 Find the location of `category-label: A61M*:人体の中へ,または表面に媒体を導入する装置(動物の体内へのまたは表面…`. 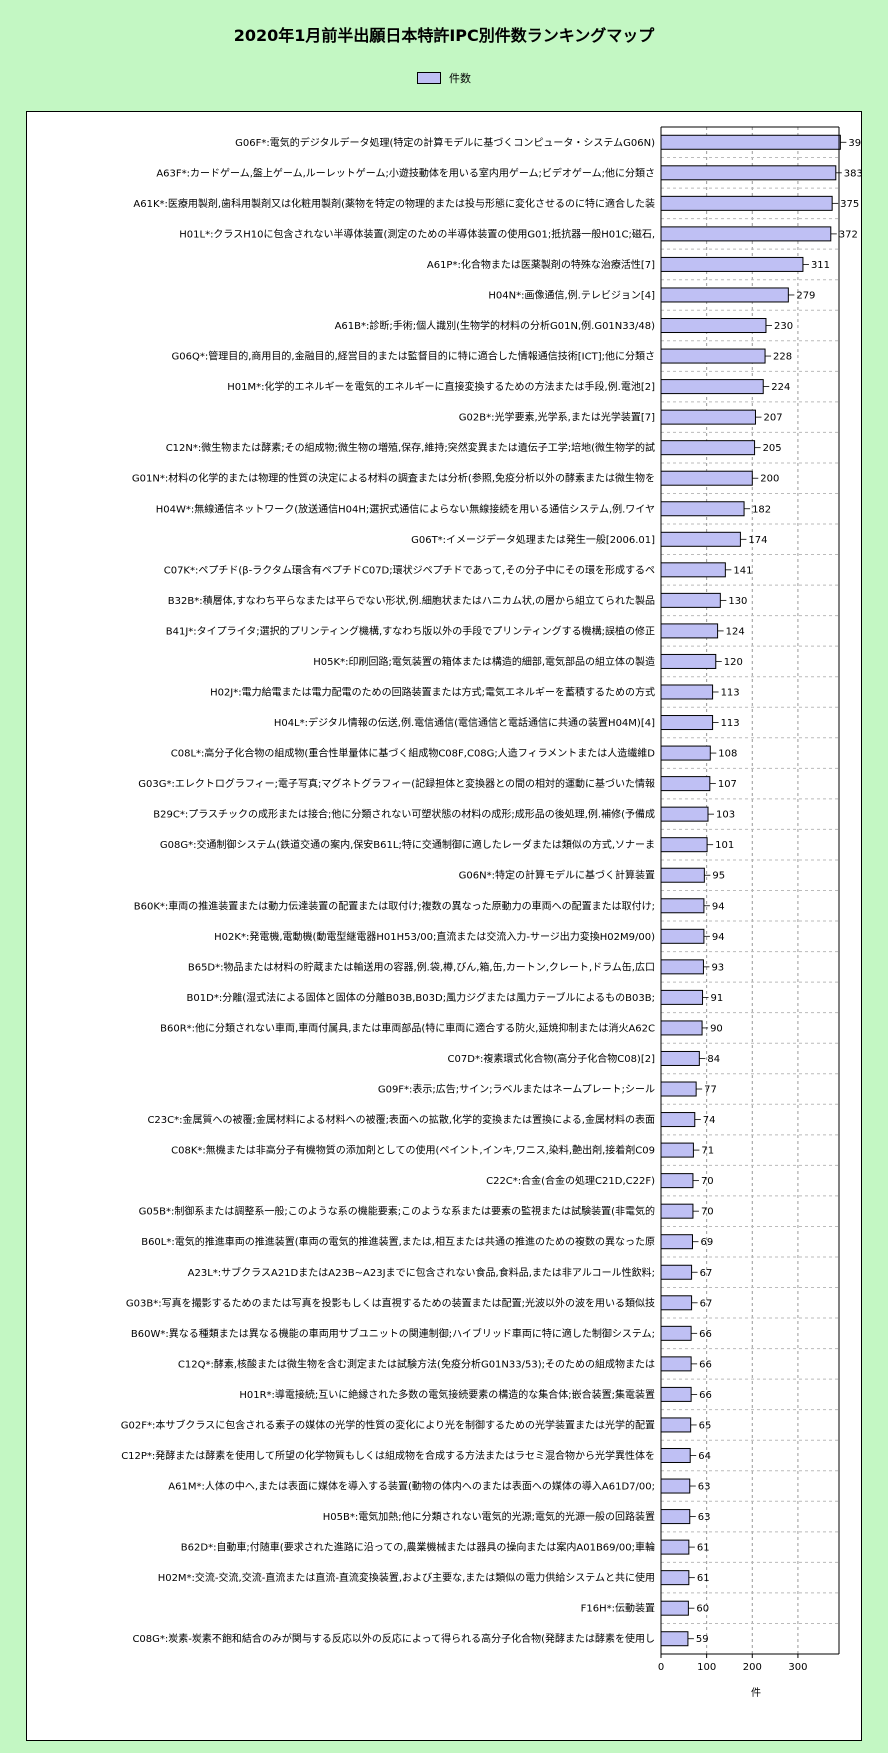

category-label: A61M*:人体の中へ,または表面に媒体を導入する装置(動物の体内へのまたは表面… is located at coordinates (411, 1486).